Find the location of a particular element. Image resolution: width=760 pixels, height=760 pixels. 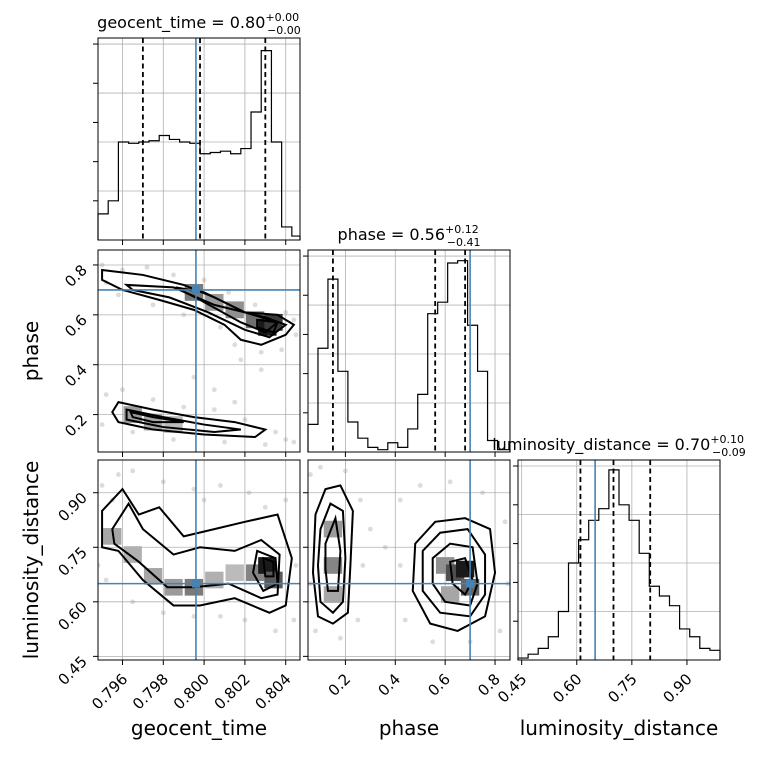

histogram-panel-luminosity_distance is located at coordinates (619, 560).